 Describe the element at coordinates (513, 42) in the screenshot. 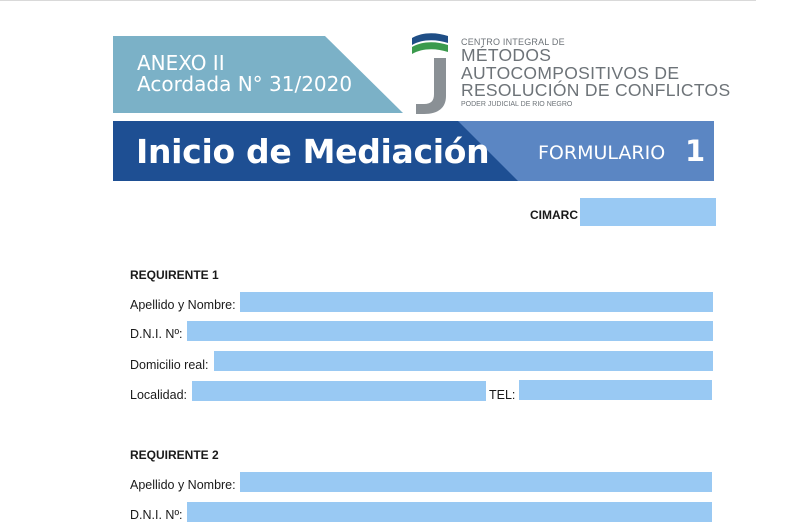

I see `logo-line1: CENTRO INTEGRAL DE` at that location.